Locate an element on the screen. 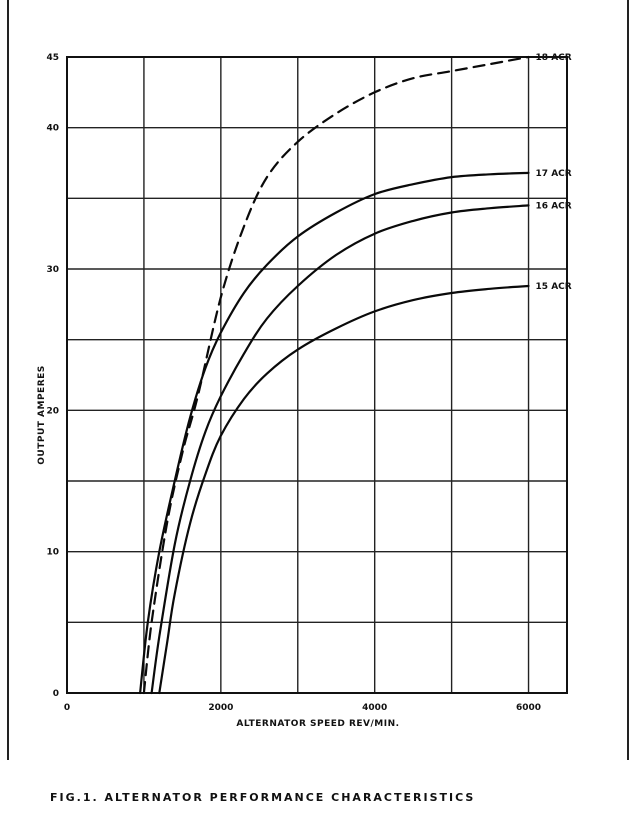 The width and height of the screenshot is (636, 824). y-tick-label: 30 is located at coordinates (52, 270).